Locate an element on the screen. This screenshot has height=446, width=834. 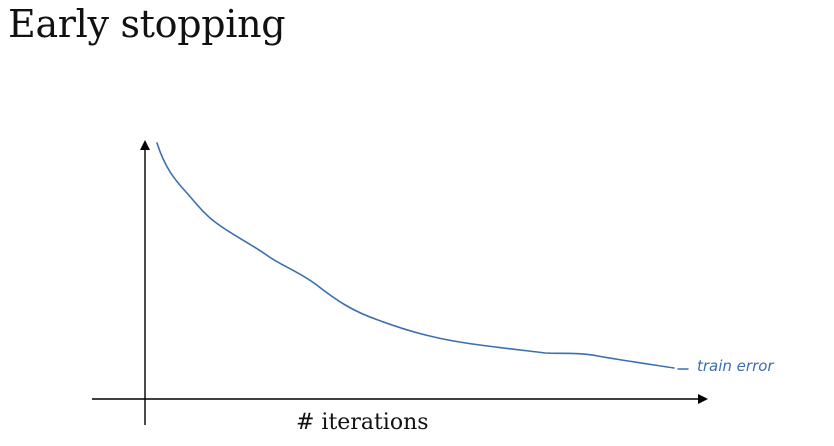
train-error-label: train error is located at coordinates (735, 366).